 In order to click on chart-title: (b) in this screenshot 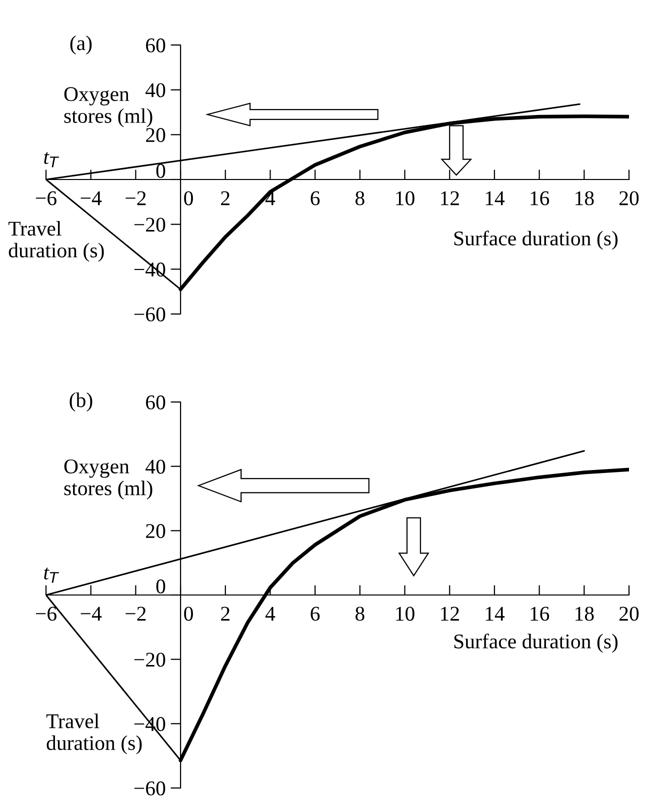, I will do `click(81, 402)`.